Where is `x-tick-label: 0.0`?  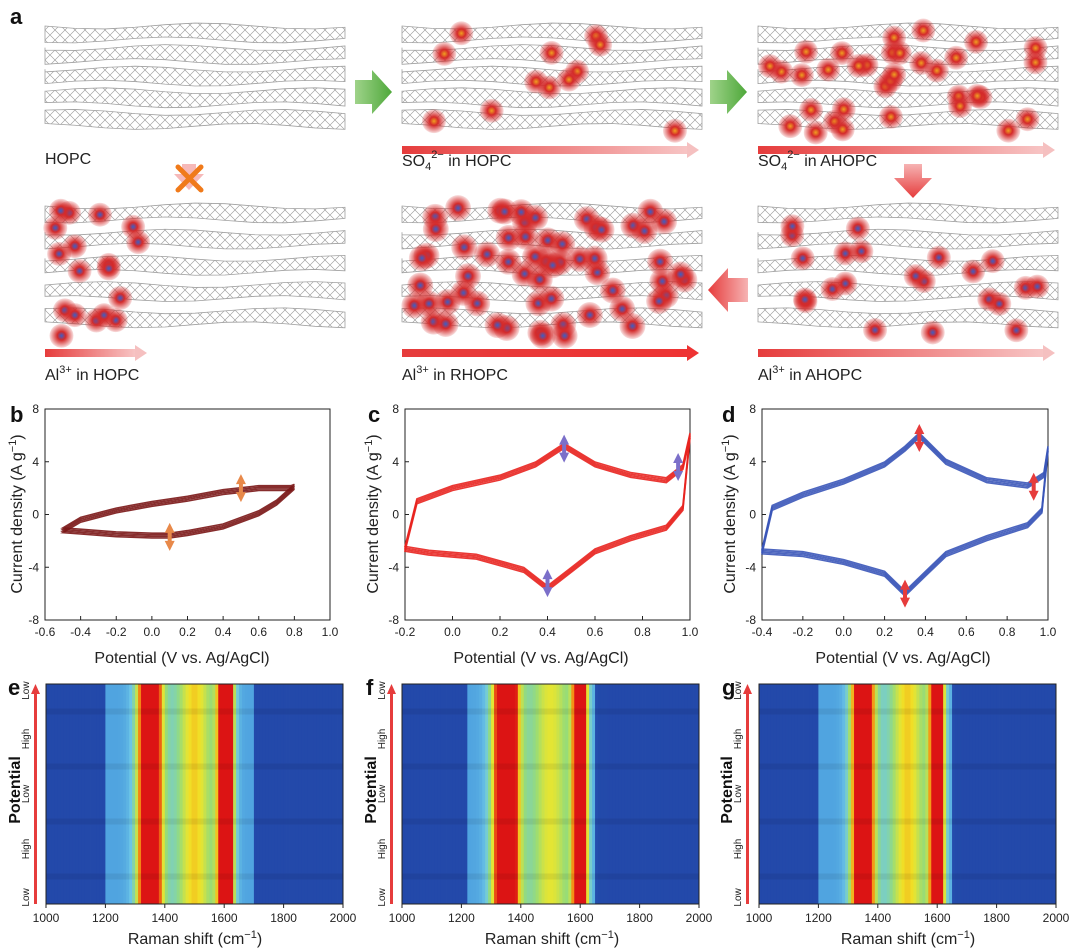
x-tick-label: 0.0 is located at coordinates (152, 632).